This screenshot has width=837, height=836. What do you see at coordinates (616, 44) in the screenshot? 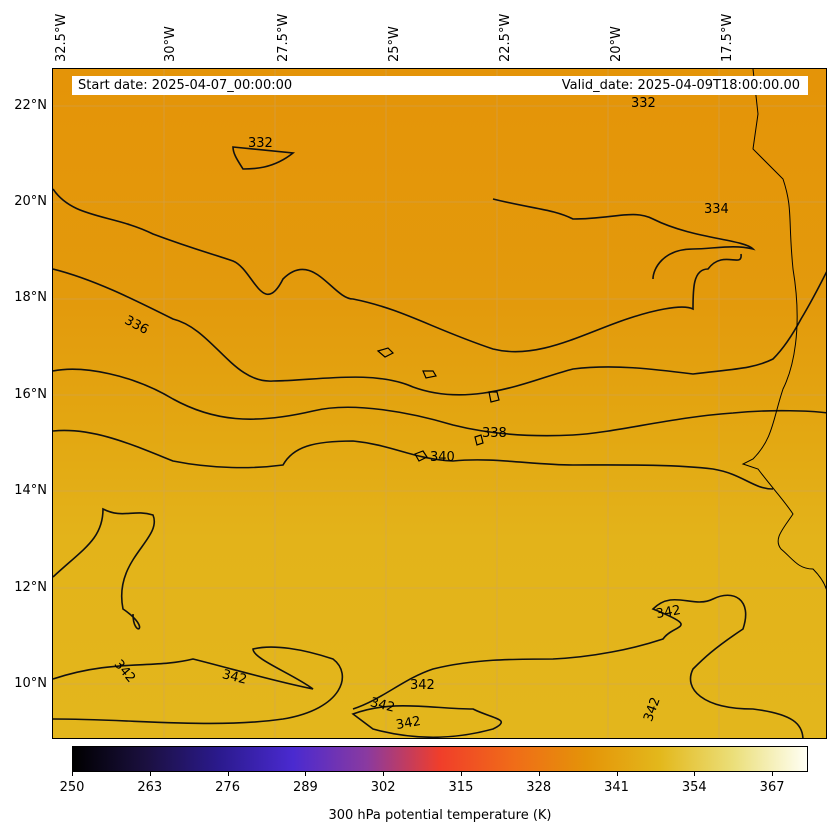
I see `lon-label: 20°W` at bounding box center [616, 44].